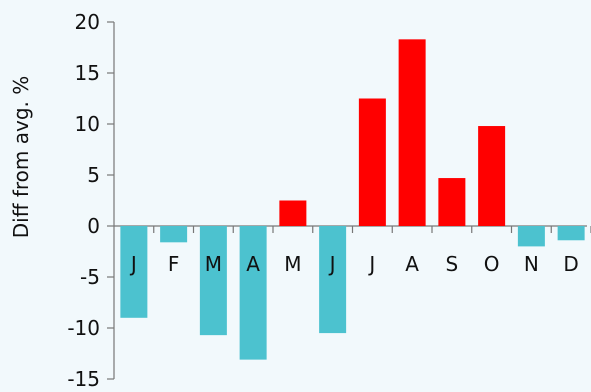 Image resolution: width=591 pixels, height=392 pixels. I want to click on x-category-label: D, so click(570, 264).